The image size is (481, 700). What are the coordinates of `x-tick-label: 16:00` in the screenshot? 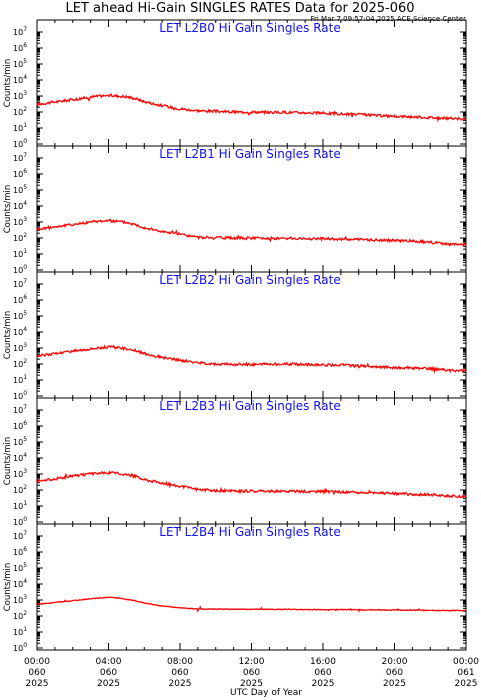 It's located at (323, 662).